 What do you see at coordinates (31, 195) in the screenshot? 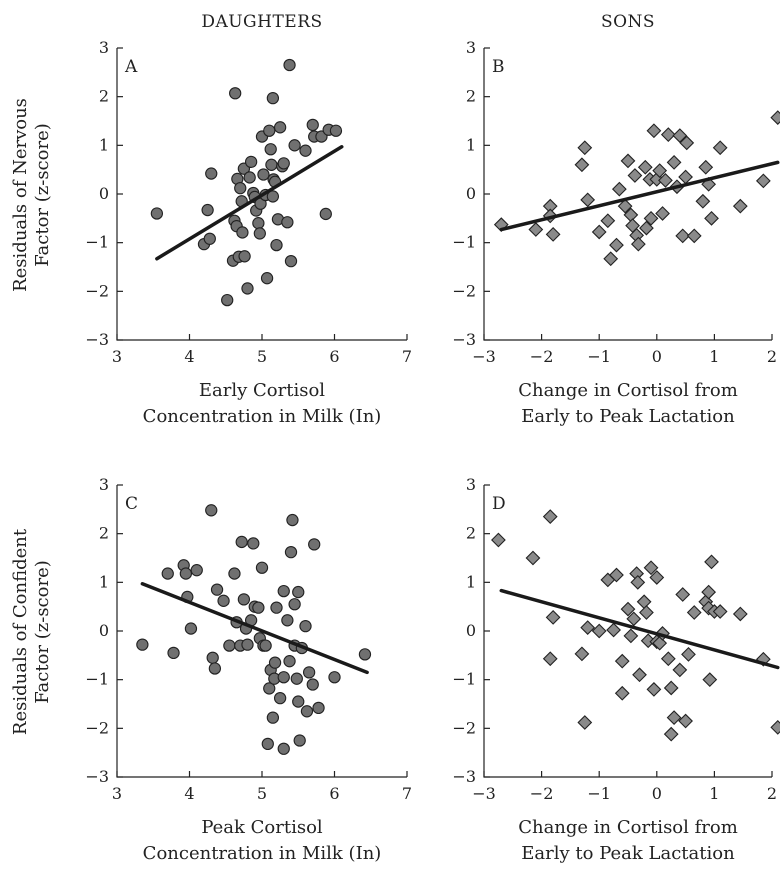
I see `row-1-ylabel: Residuals of Nervous Factor (z-score)` at bounding box center [31, 195].